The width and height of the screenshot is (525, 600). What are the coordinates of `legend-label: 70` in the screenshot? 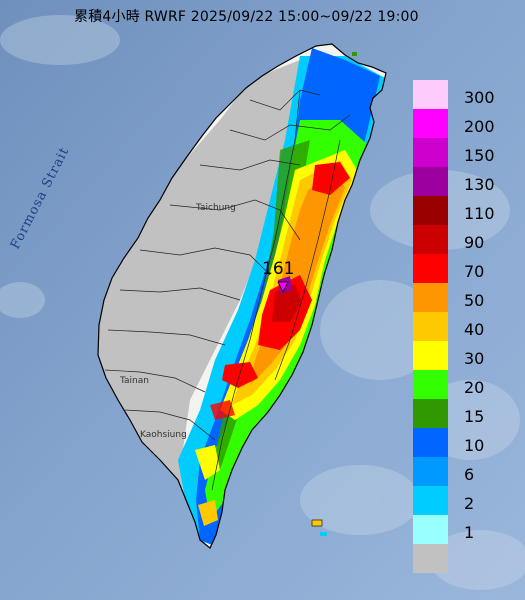 It's located at (474, 271).